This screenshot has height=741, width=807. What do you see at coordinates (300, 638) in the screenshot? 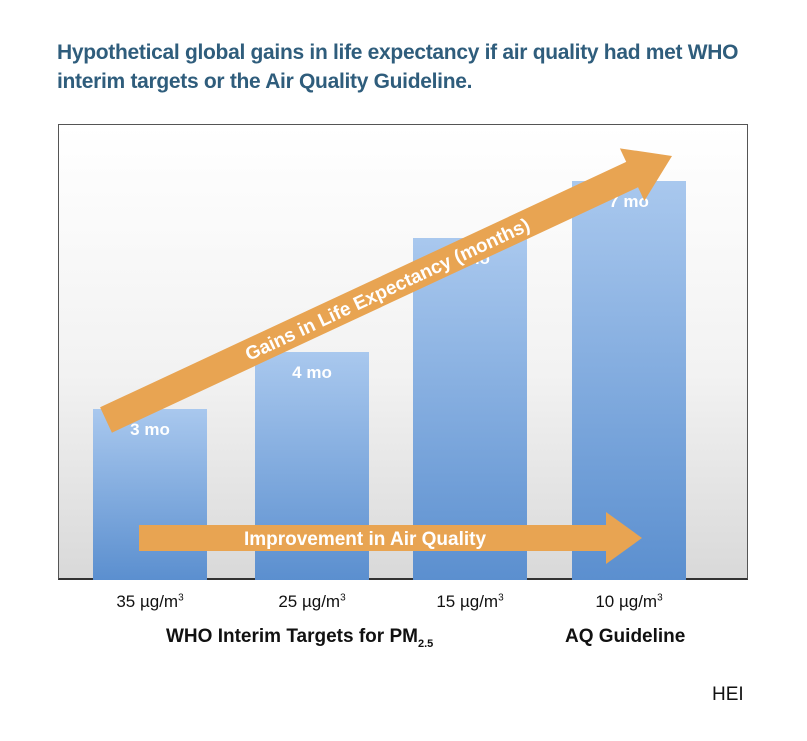
I see `who-interim-targets-label: WHO Interim Targets for PM2.5` at bounding box center [300, 638].